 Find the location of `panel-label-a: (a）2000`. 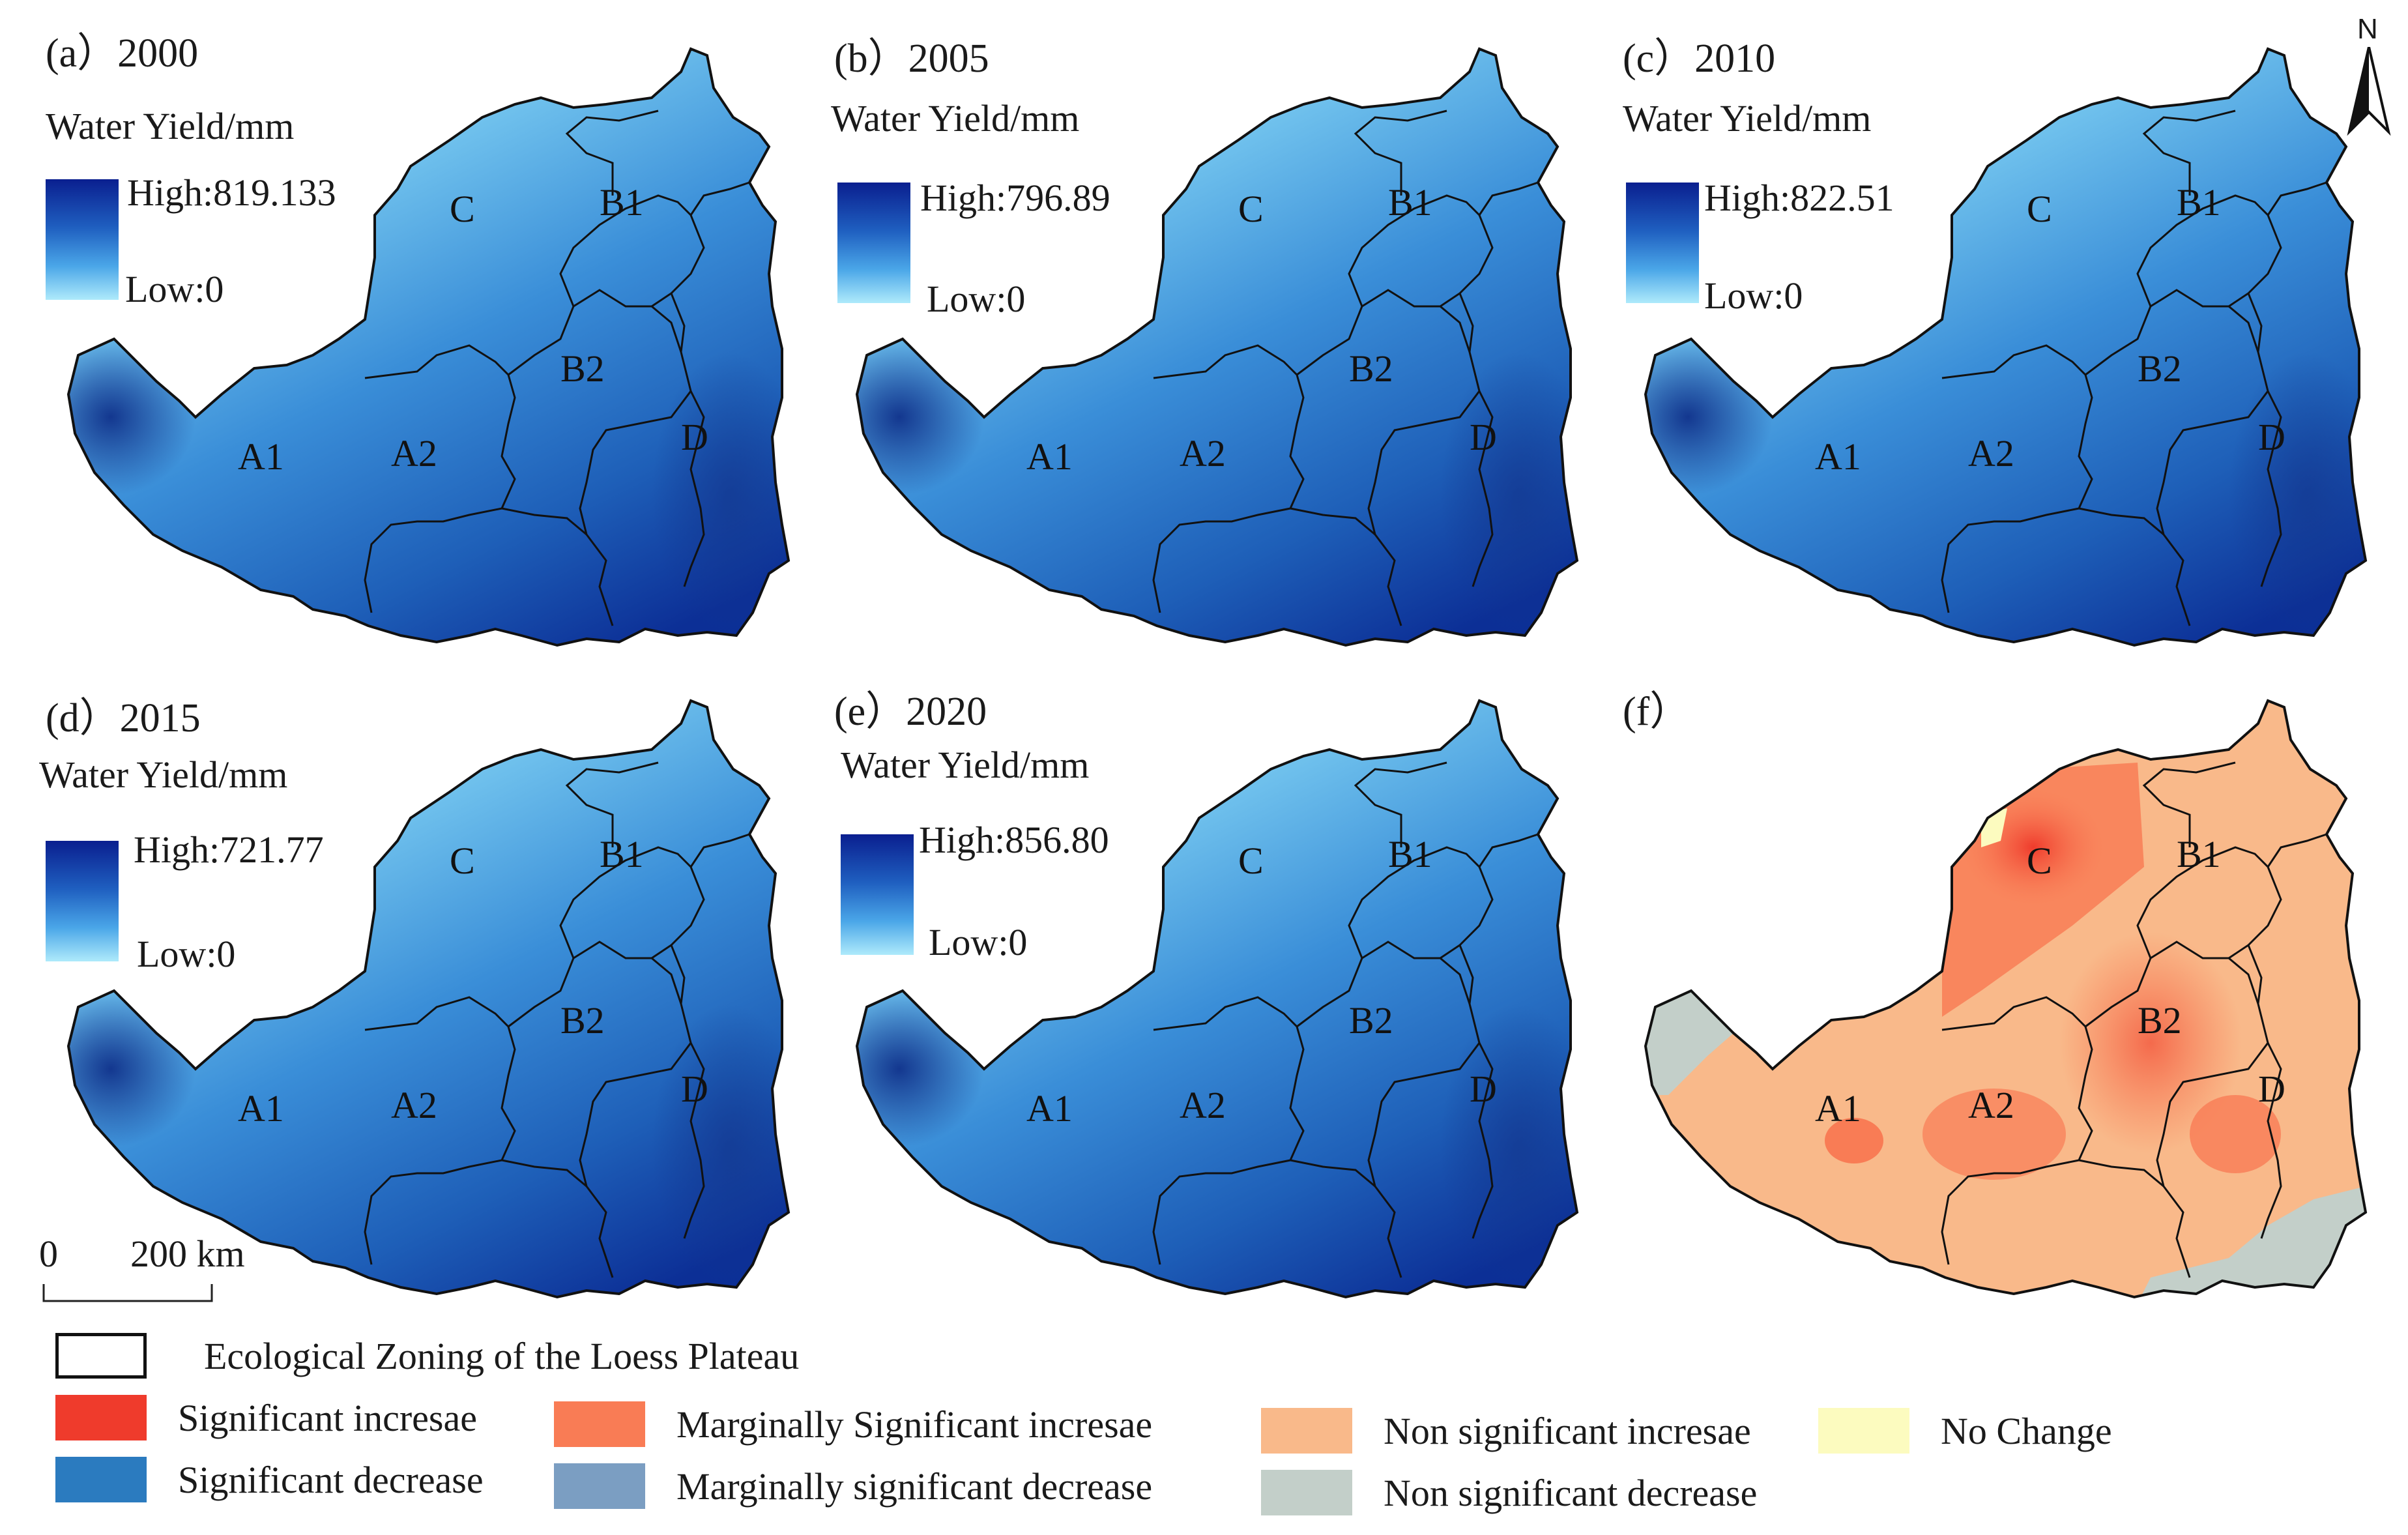

panel-label-a: (a）2000 is located at coordinates (122, 53).